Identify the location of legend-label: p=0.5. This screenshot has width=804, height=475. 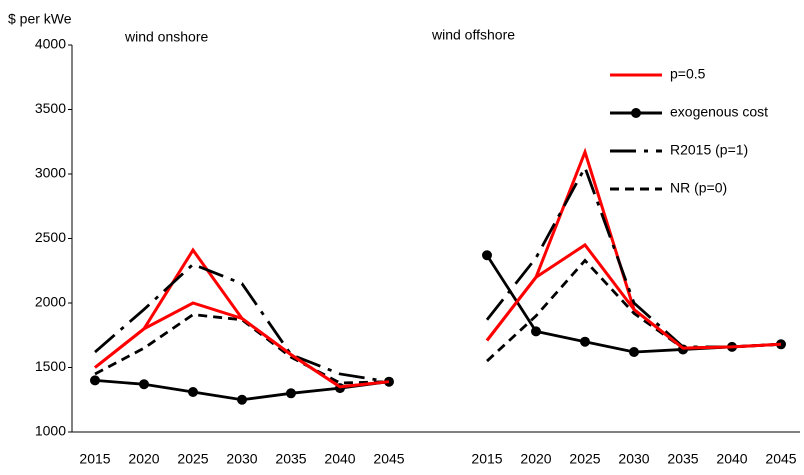
(688, 74).